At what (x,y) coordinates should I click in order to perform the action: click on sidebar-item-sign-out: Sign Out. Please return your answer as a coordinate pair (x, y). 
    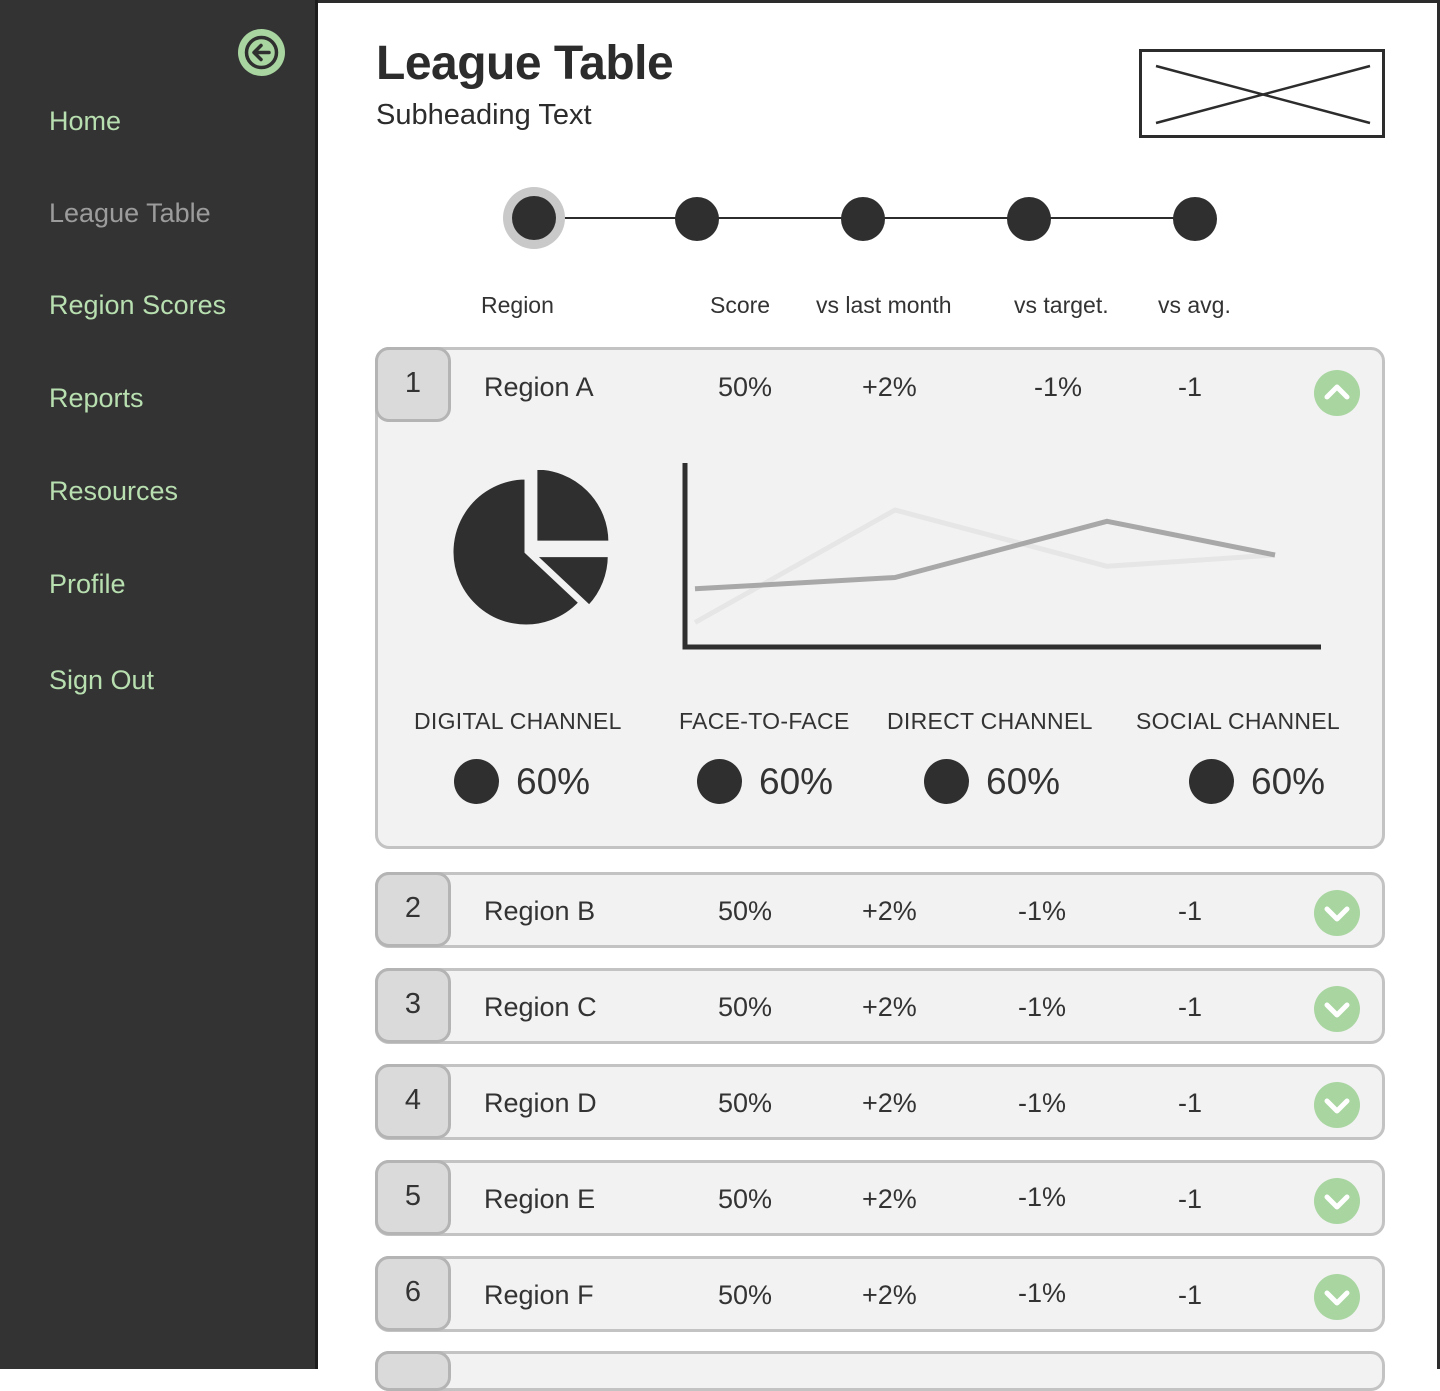
    Looking at the image, I should click on (102, 680).